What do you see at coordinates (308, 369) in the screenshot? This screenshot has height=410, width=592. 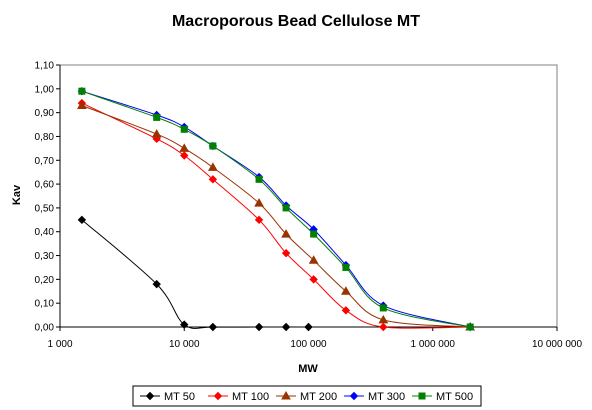 I see `x-axis-label: MW` at bounding box center [308, 369].